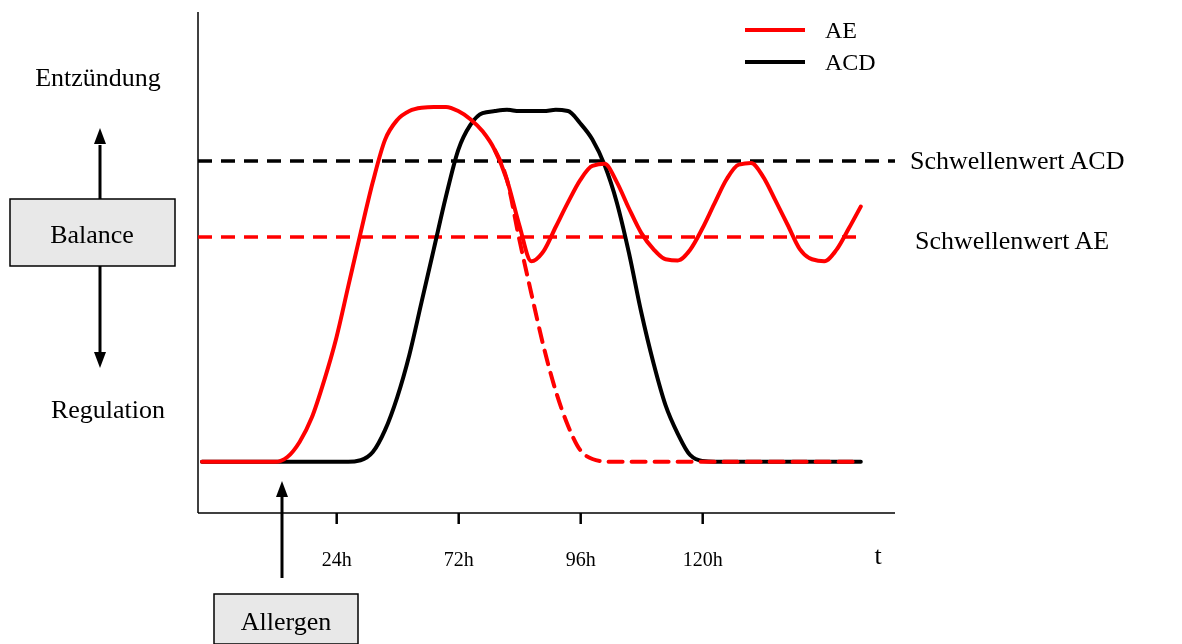 The height and width of the screenshot is (644, 1182). What do you see at coordinates (108, 409) in the screenshot?
I see `text: Regulation` at bounding box center [108, 409].